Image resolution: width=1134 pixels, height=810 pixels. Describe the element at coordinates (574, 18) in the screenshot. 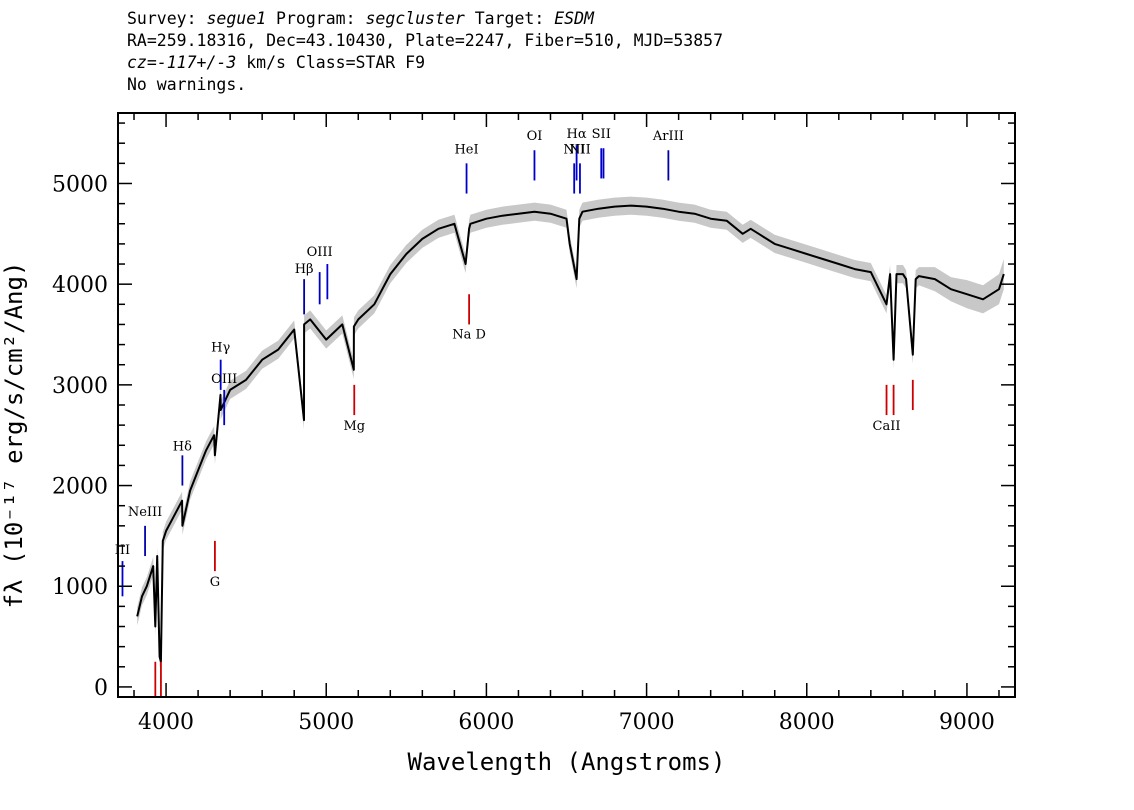

I see `target-value: ESDM` at that location.